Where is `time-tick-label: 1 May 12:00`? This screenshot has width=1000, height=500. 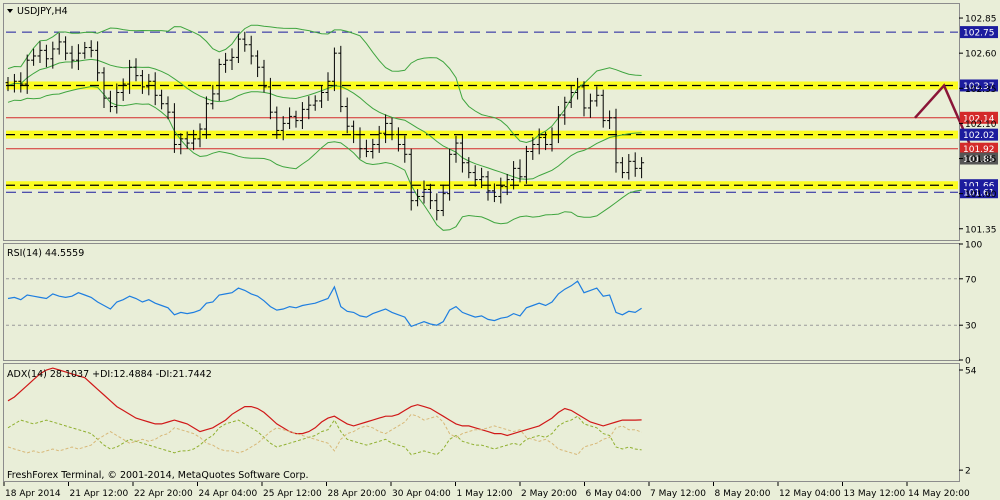 time-tick-label: 1 May 12:00 is located at coordinates (485, 494).